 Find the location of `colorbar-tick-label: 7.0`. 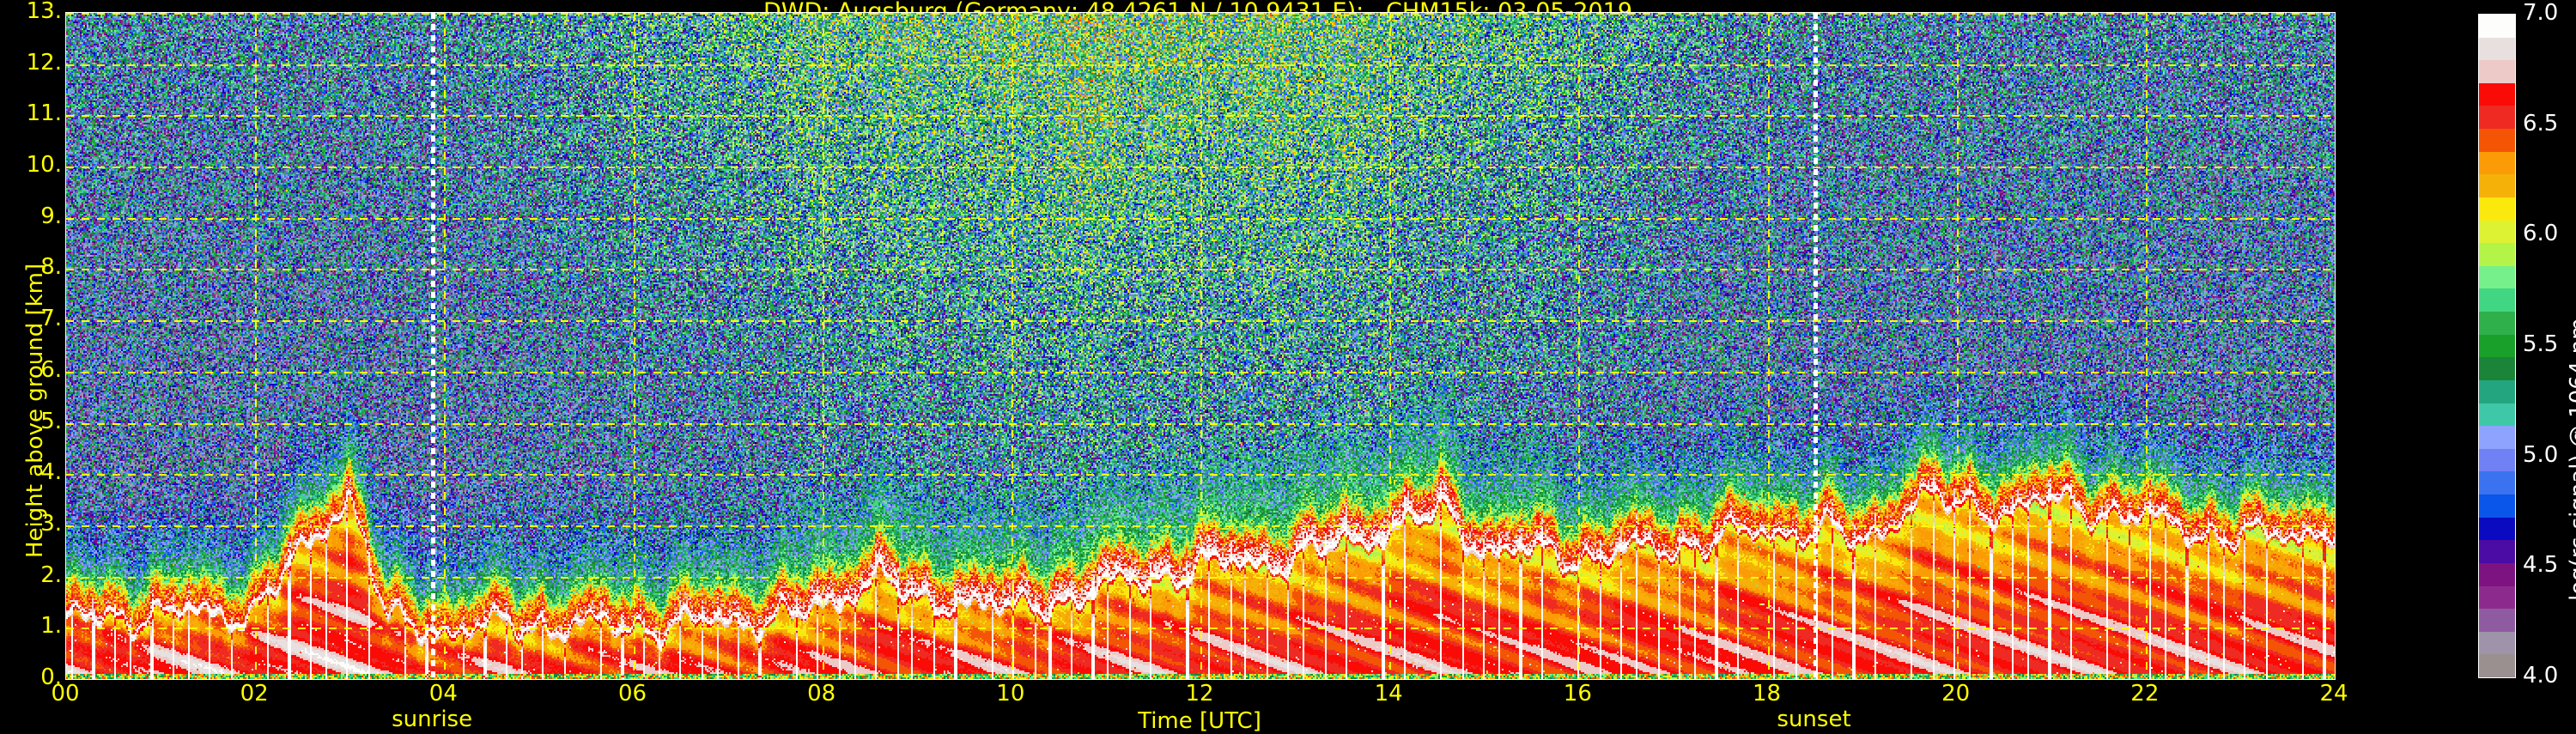

colorbar-tick-label: 7.0 is located at coordinates (2541, 13).